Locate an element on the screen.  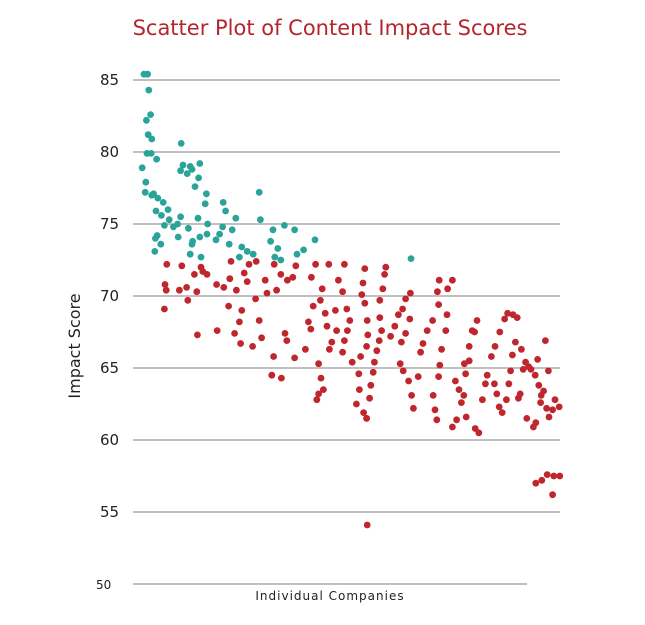
y-tick-label: 85 is located at coordinates (109, 80).